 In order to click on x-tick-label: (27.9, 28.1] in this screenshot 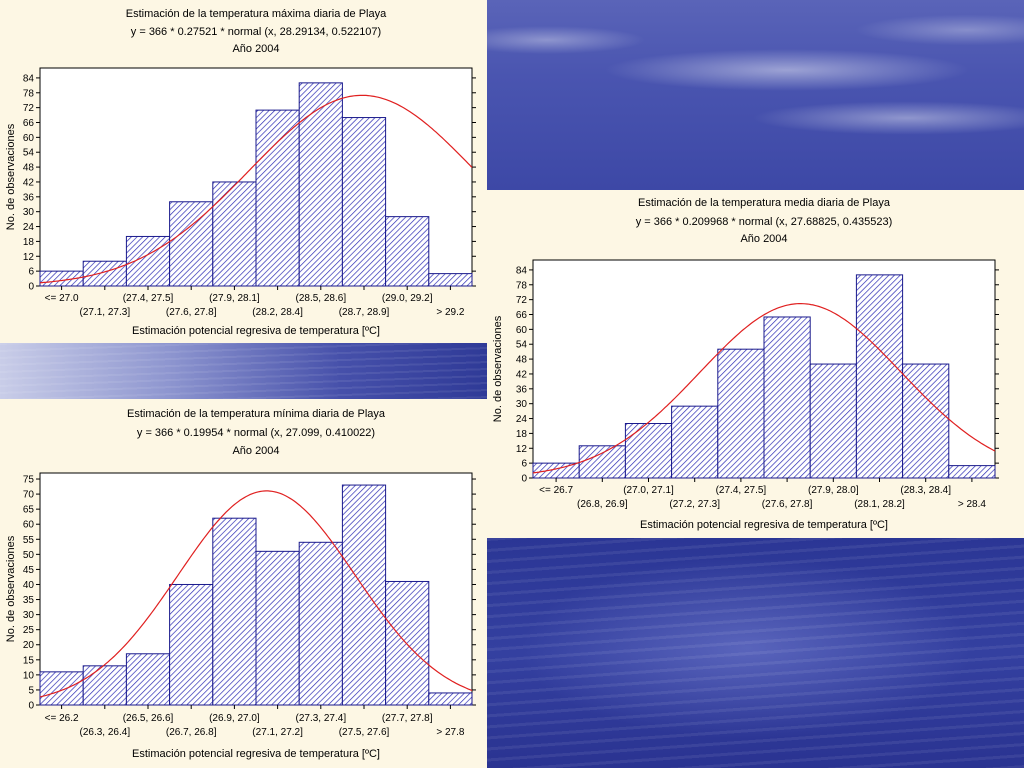, I will do `click(234, 298)`.